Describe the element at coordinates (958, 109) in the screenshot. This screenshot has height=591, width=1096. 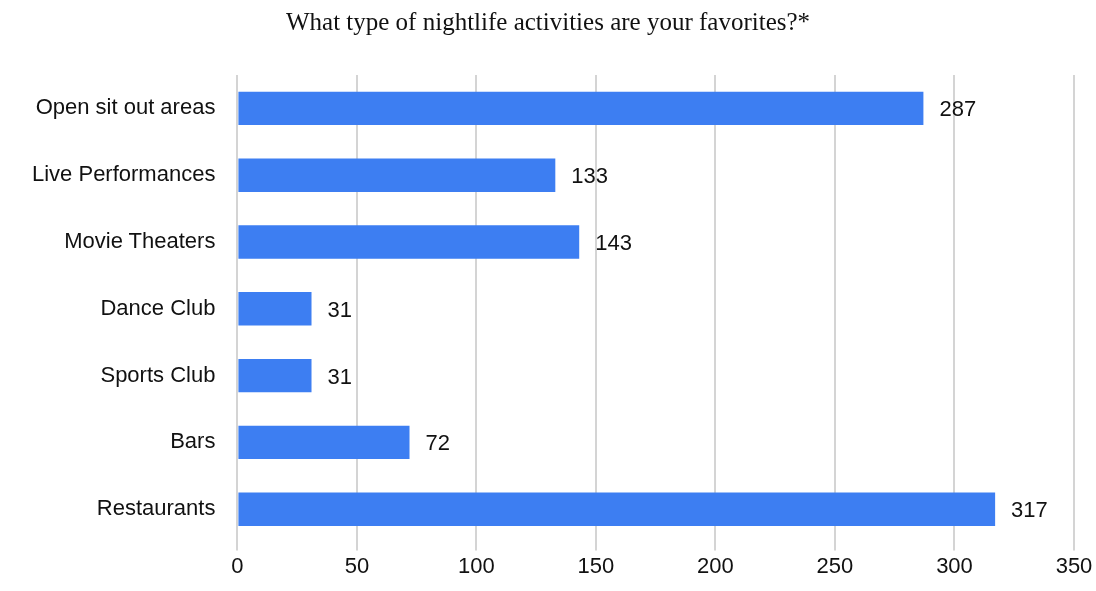
I see `data-label: 287` at that location.